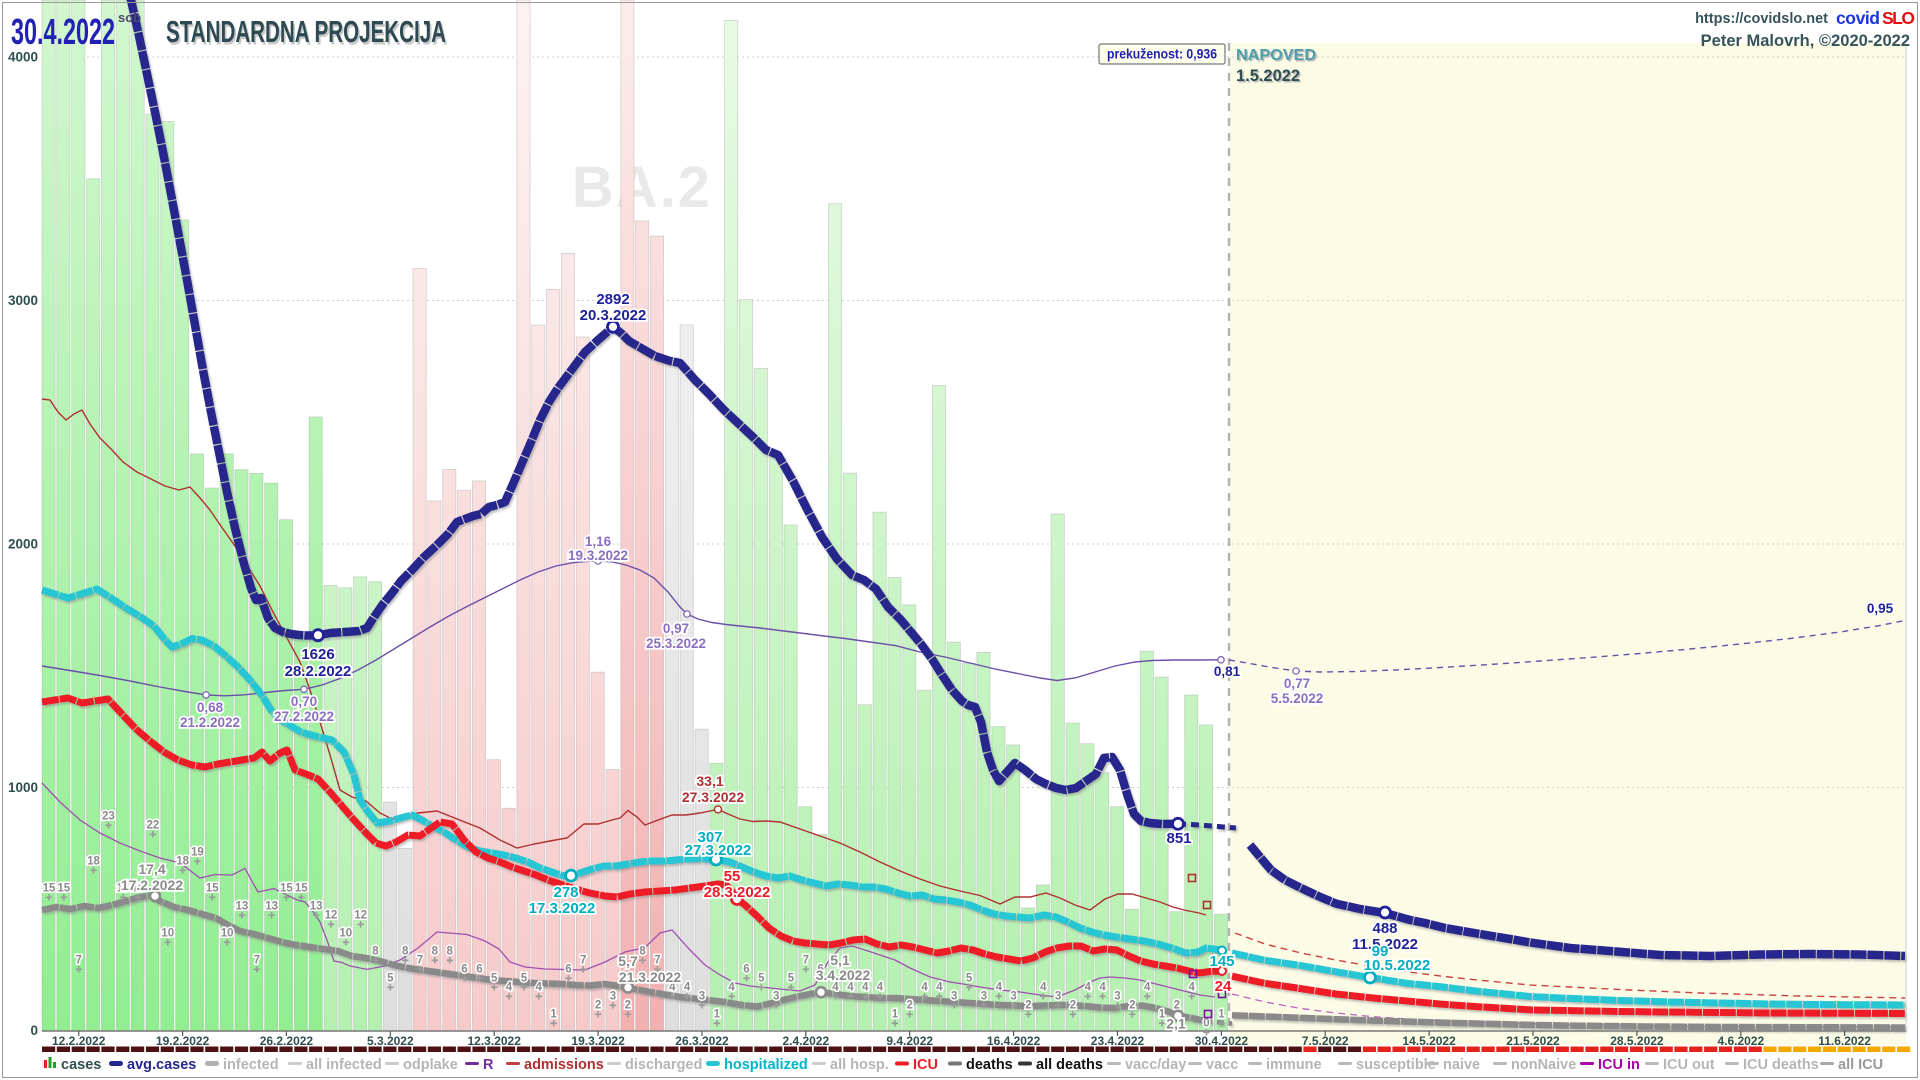  I want to click on svg-text: STANDARDNA PROJEKCIJA, so click(306, 31).